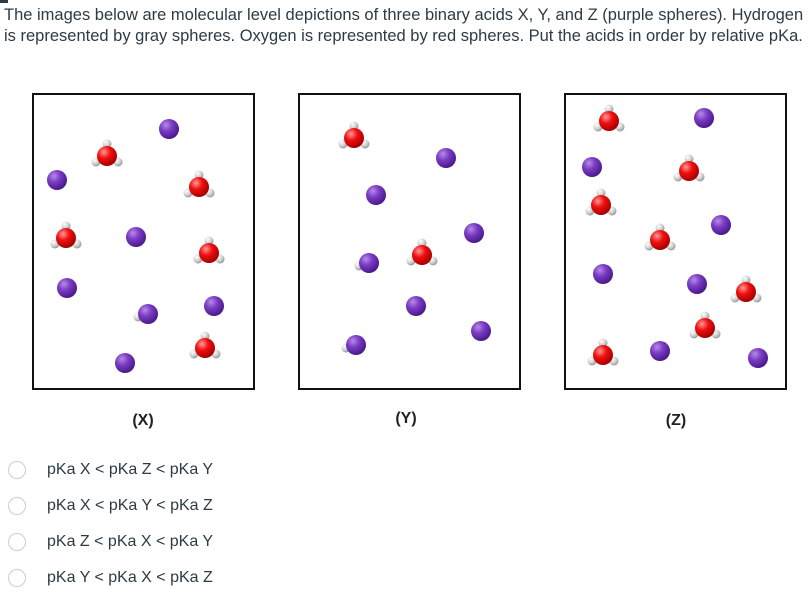 Image resolution: width=810 pixels, height=602 pixels. I want to click on answer-label: pKa Z < pKa X < pKa Y, so click(130, 541).